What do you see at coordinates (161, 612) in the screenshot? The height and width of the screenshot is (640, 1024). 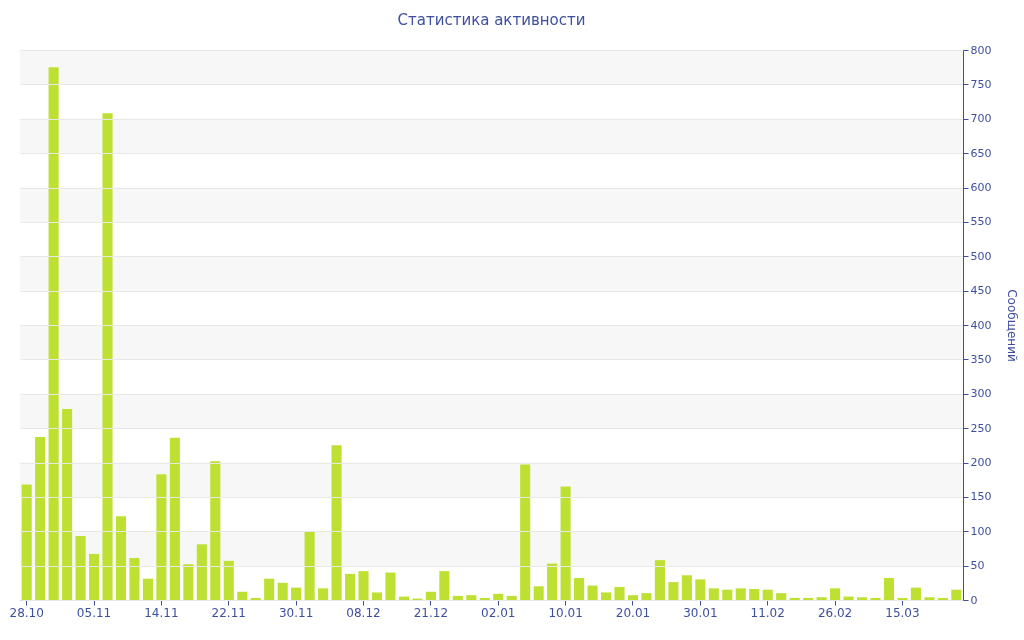 I see `x-tick-label: 14.11` at bounding box center [161, 612].